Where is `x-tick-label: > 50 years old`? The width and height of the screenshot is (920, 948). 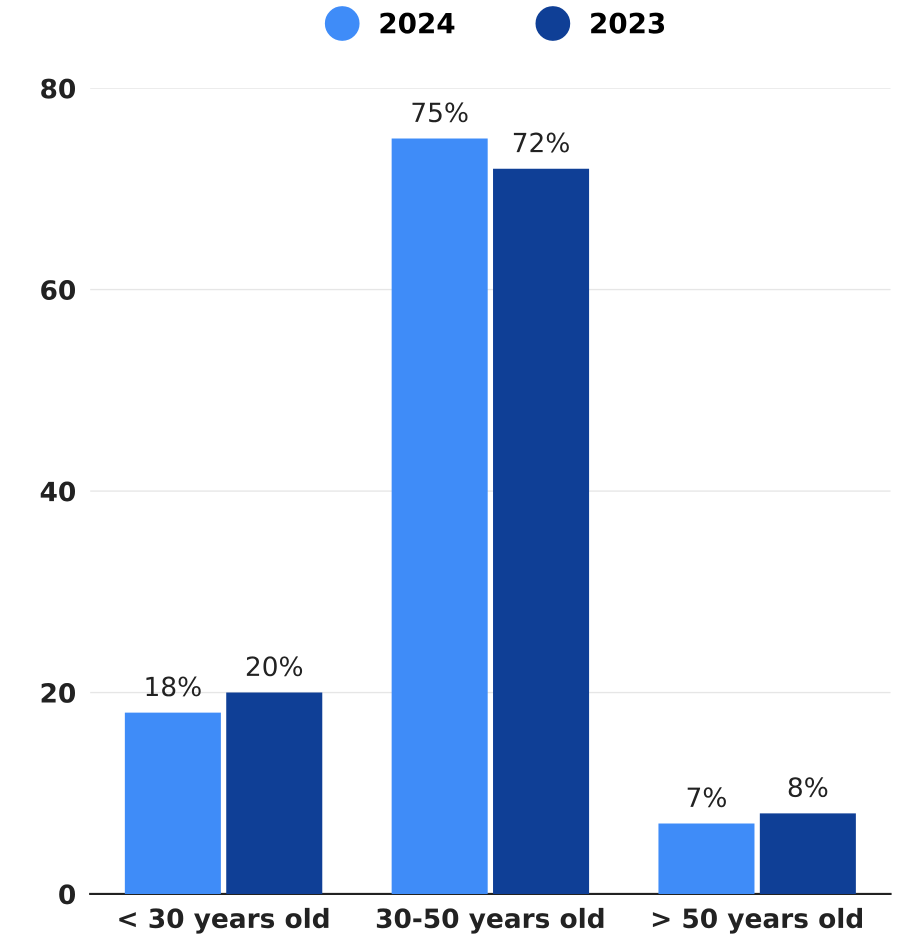
x-tick-label: > 50 years old is located at coordinates (757, 921).